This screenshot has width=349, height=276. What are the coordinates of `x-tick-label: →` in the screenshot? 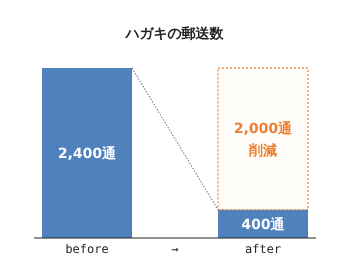 It's located at (175, 249).